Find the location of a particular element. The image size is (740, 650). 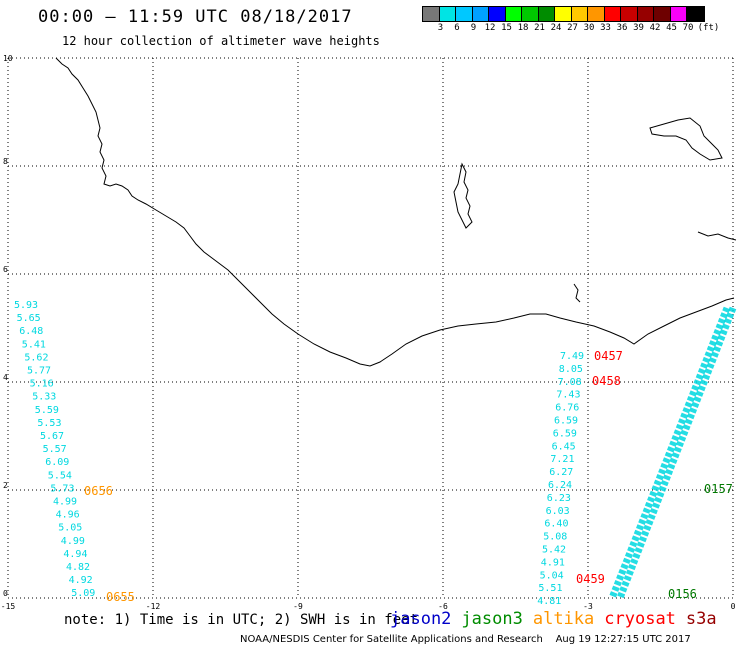

swh-value: 7.43 is located at coordinates (568, 395).